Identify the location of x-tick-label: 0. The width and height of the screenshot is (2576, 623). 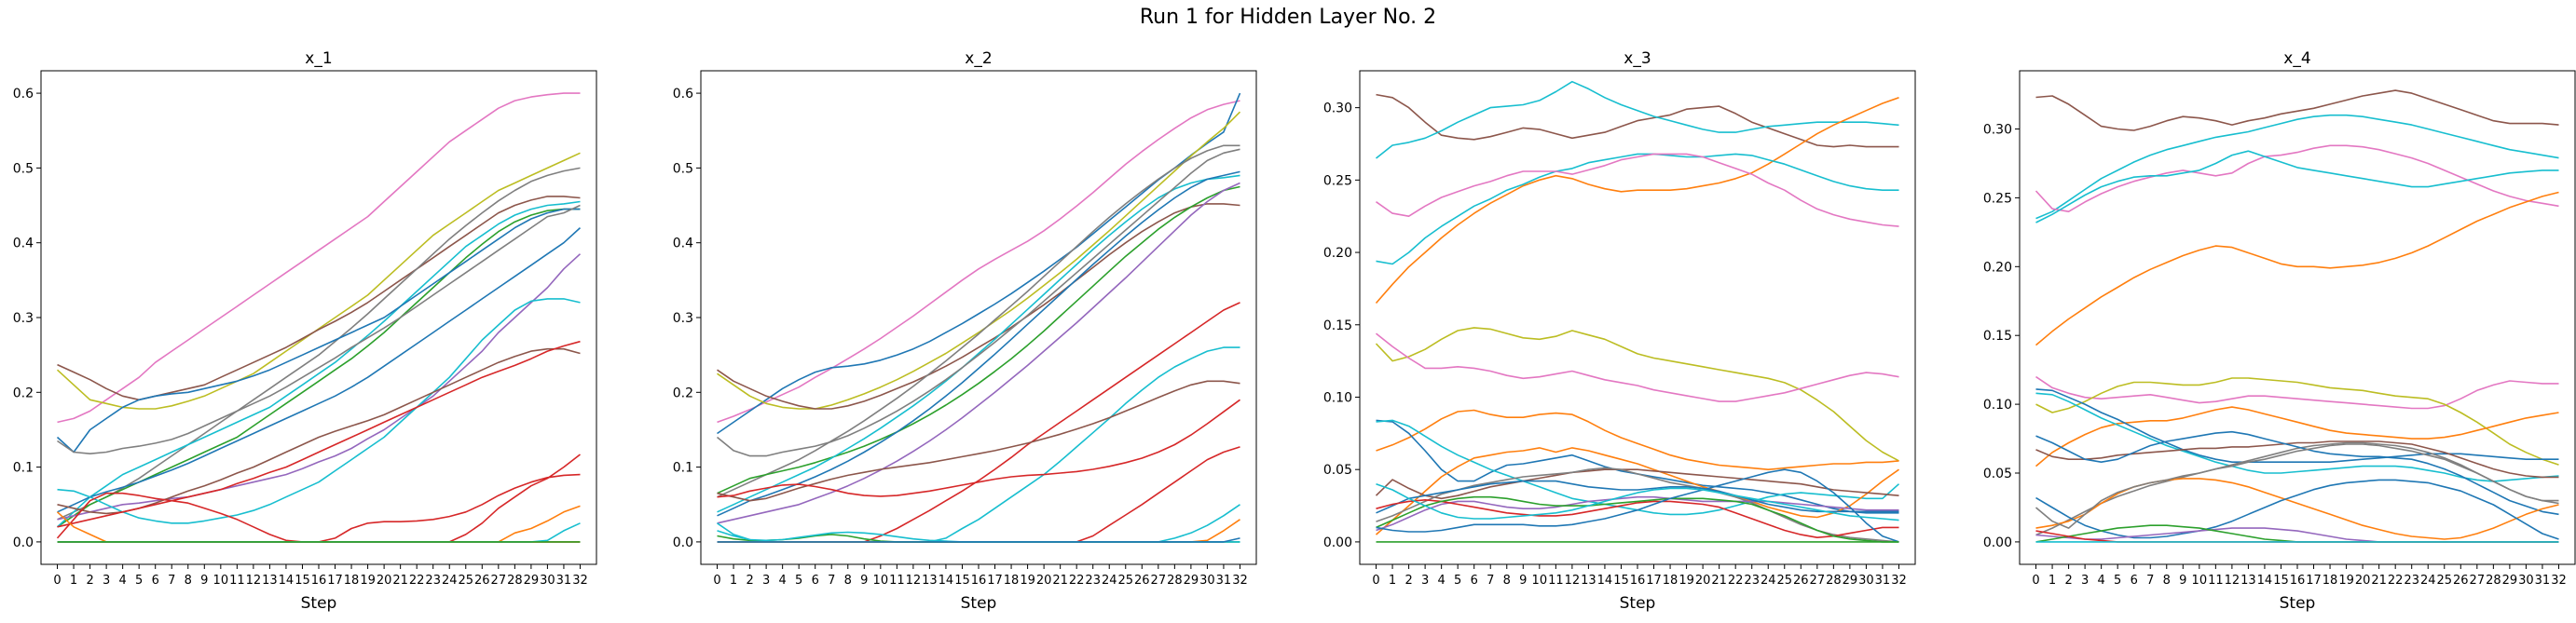
(1375, 581).